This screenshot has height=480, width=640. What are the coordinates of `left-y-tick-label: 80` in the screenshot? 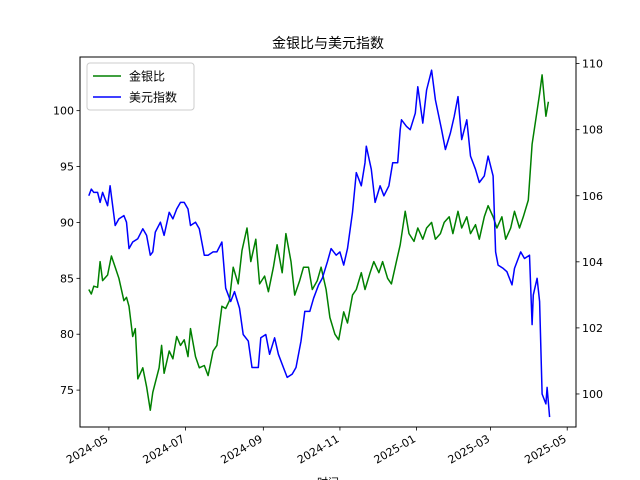 It's located at (67, 334).